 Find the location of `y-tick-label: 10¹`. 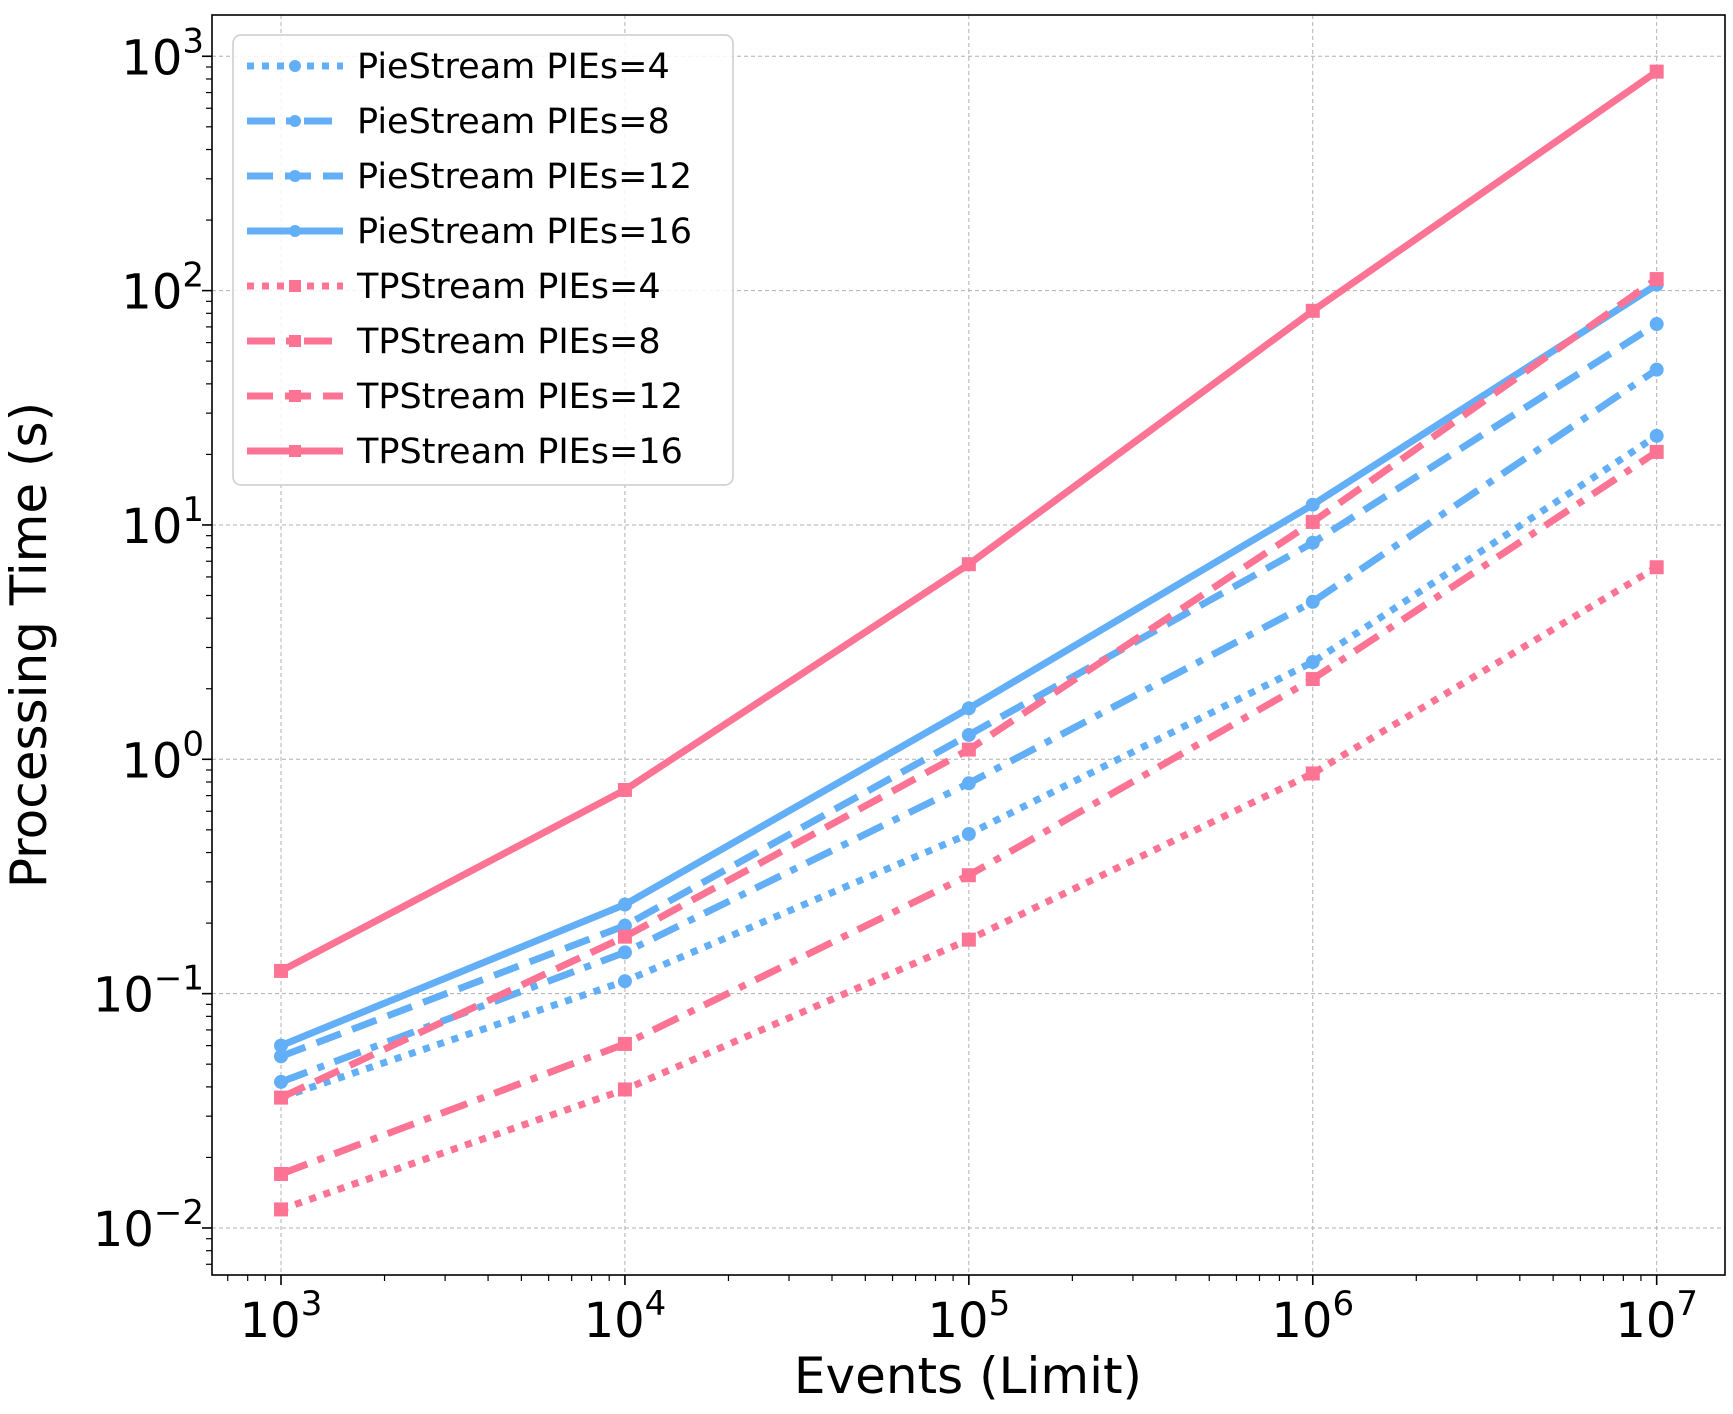

y-tick-label: 10¹ is located at coordinates (162, 522).